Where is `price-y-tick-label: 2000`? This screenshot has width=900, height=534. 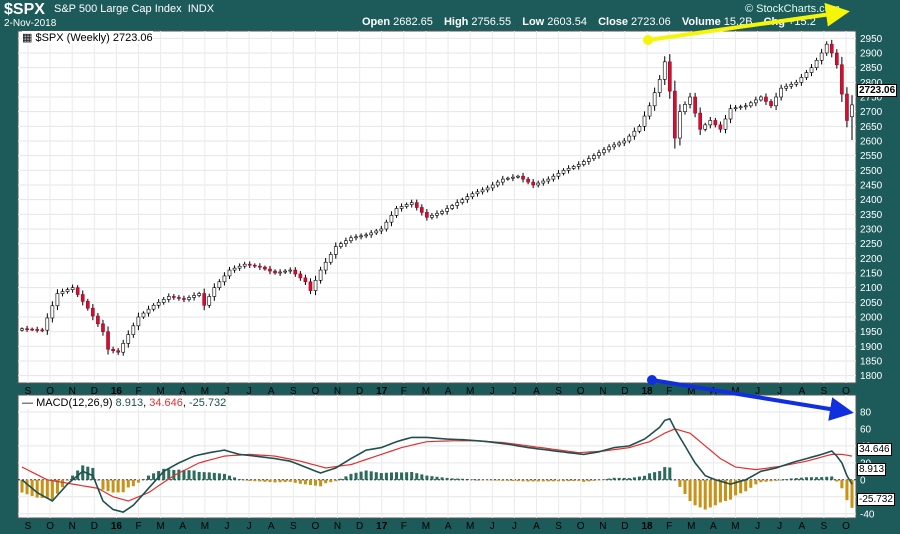
price-y-tick-label: 2000 is located at coordinates (871, 318).